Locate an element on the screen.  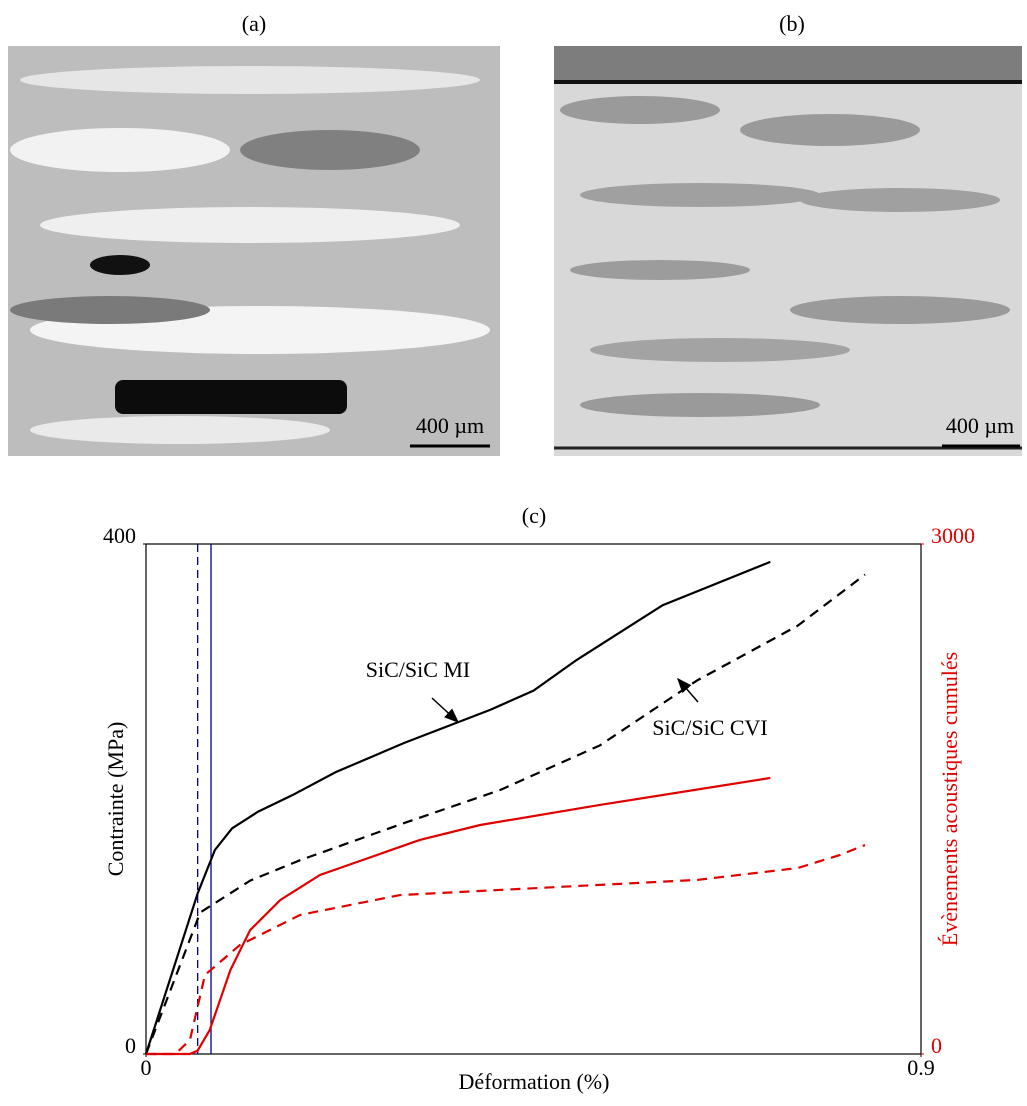
chart-title: (c) is located at coordinates (534, 515).